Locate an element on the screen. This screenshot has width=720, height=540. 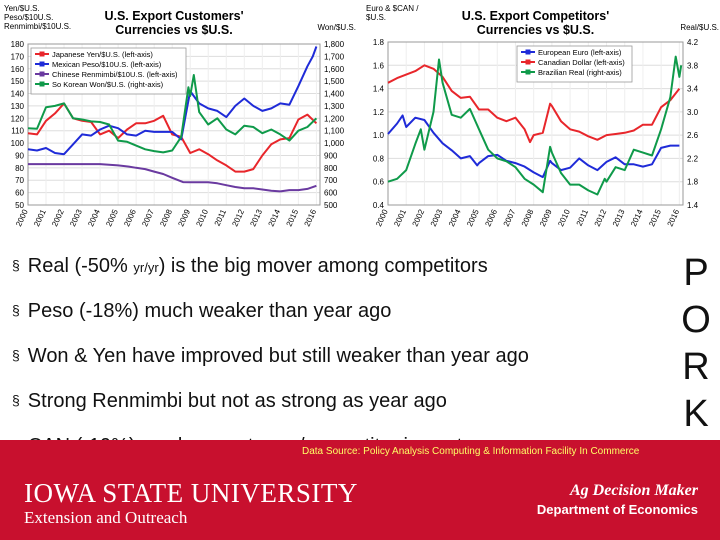
chart-title-line: U.S. Export Customers' is located at coordinates (173, 16).